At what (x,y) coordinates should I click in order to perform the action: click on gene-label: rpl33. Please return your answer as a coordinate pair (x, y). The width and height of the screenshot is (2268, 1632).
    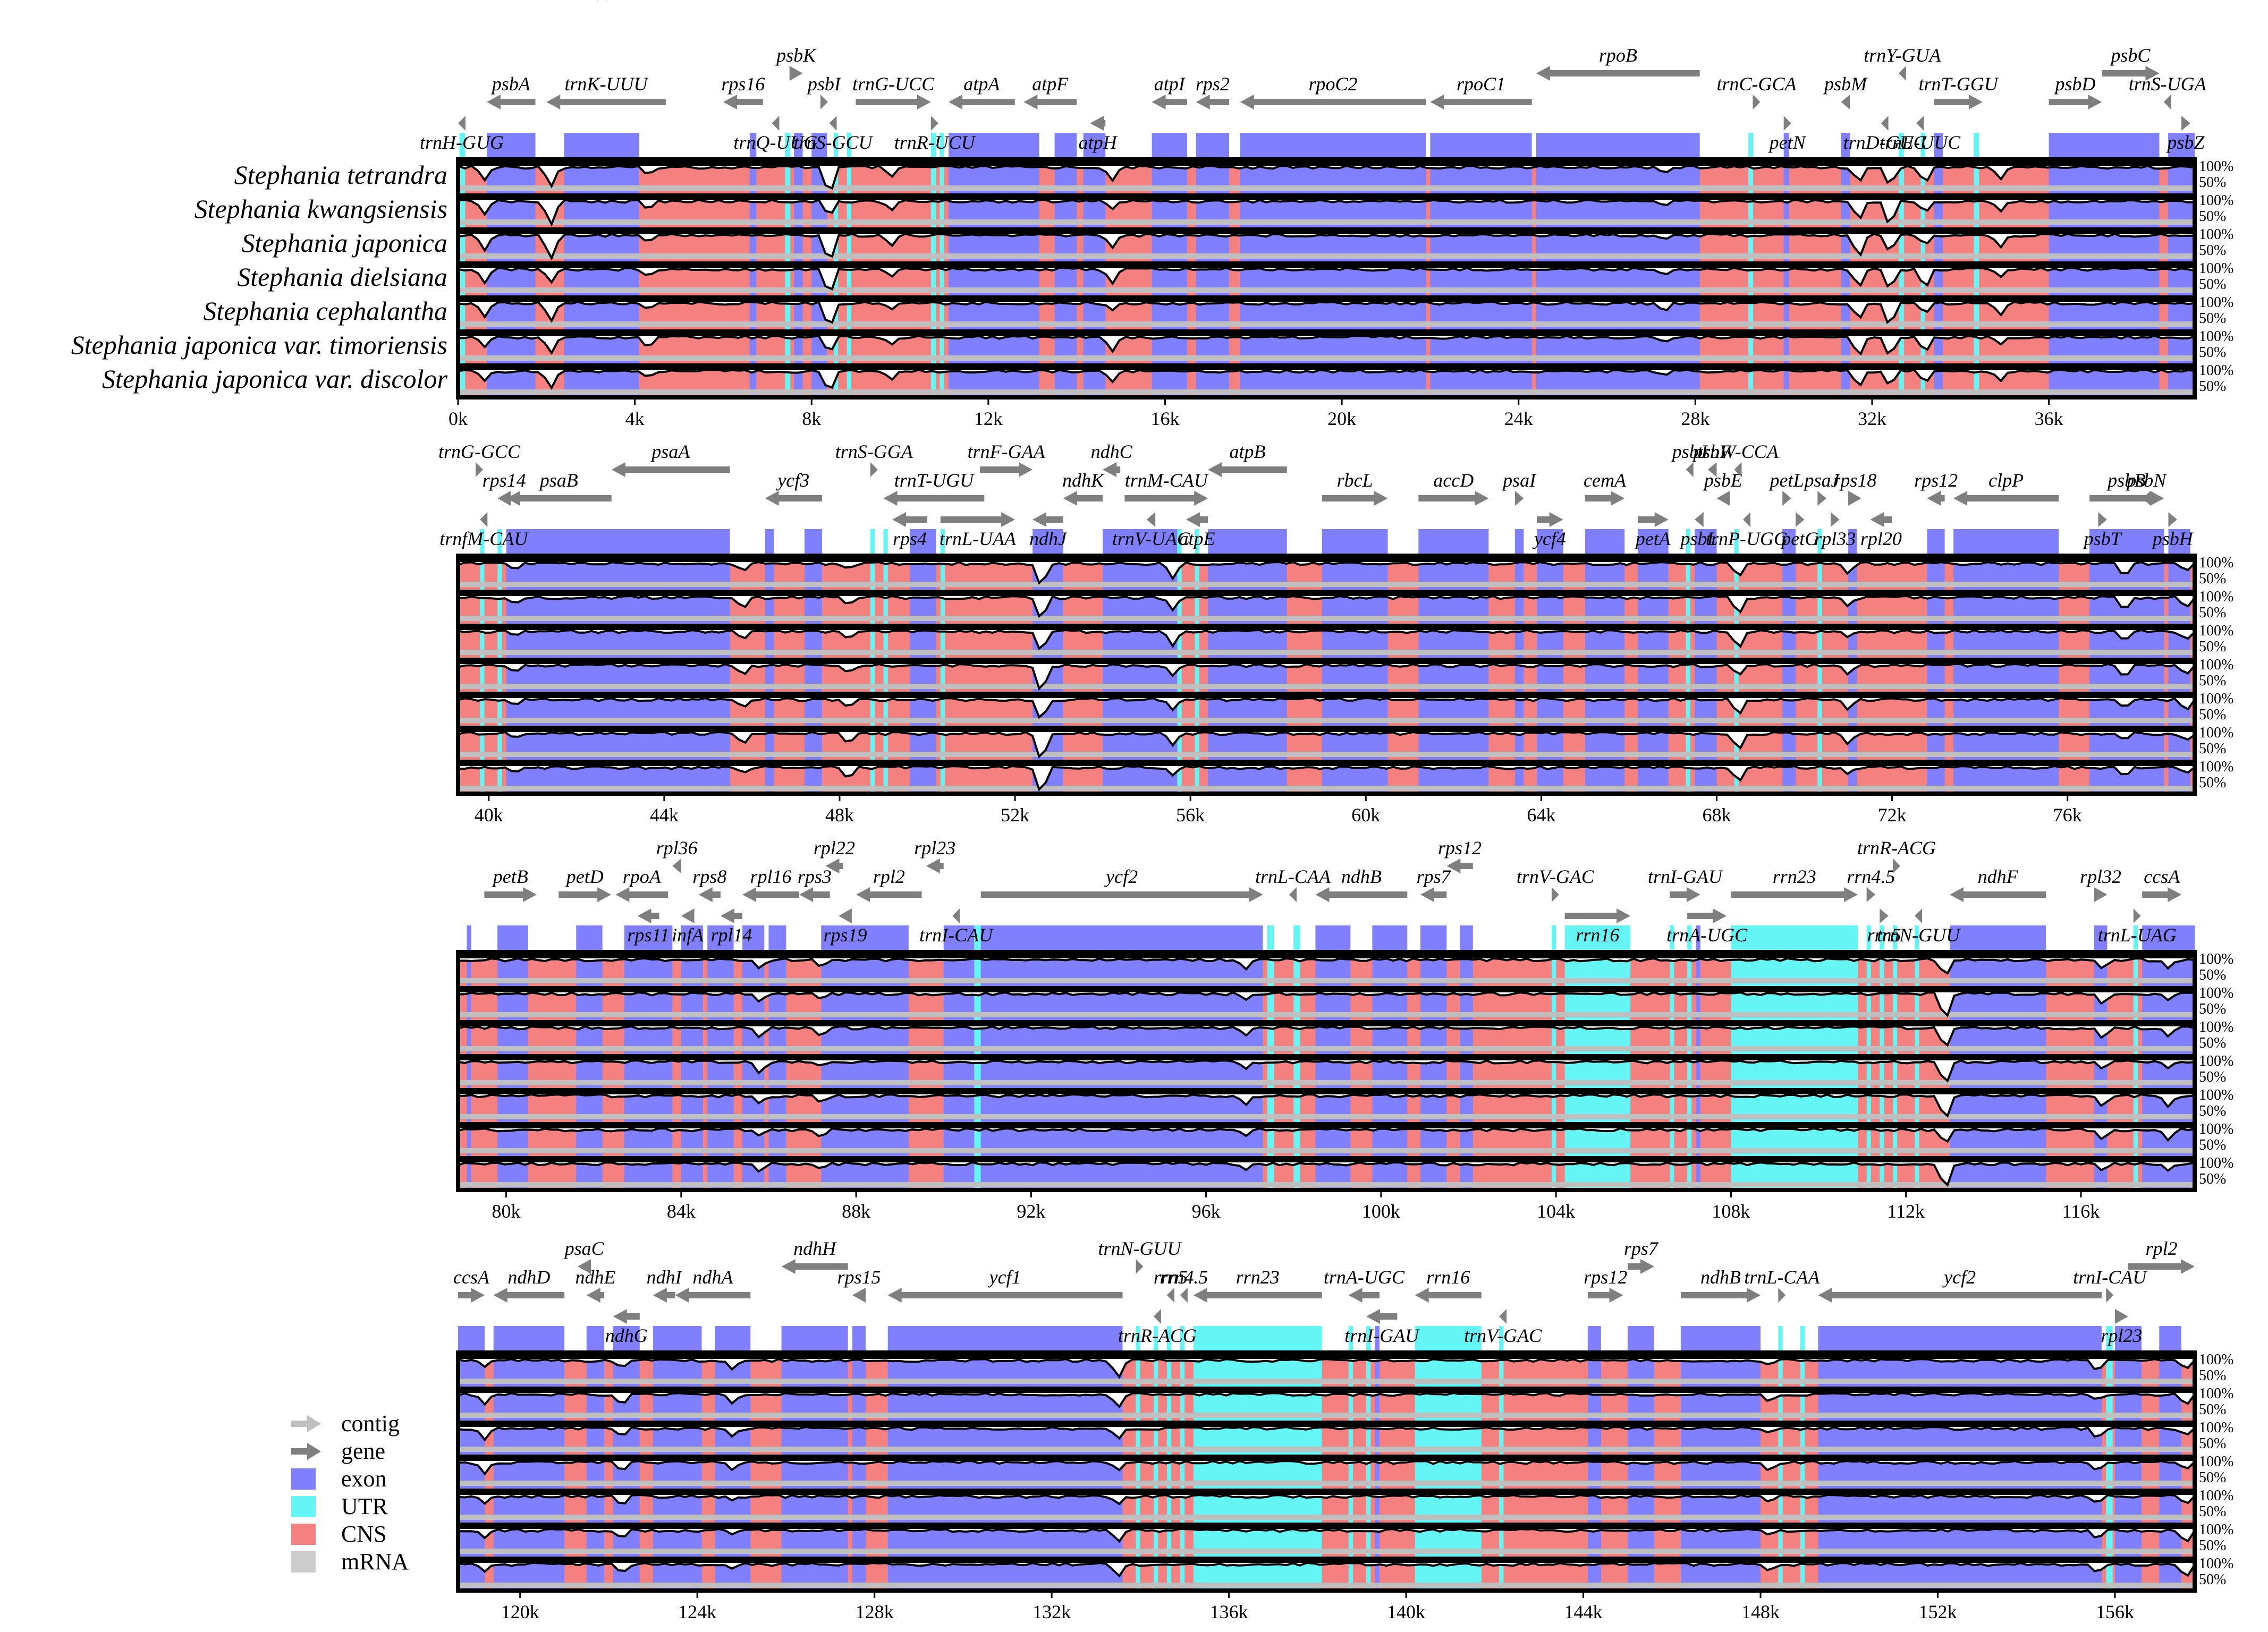
    Looking at the image, I should click on (1835, 538).